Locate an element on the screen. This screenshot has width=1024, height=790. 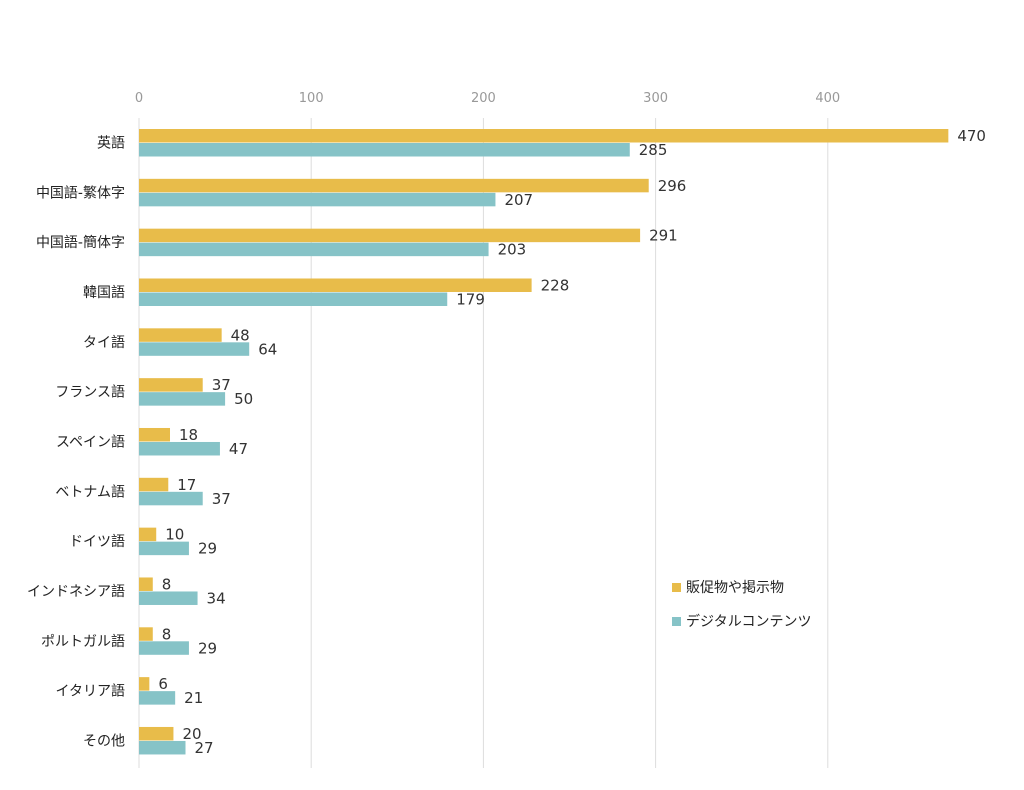
value-label: 64 is located at coordinates (267, 349).